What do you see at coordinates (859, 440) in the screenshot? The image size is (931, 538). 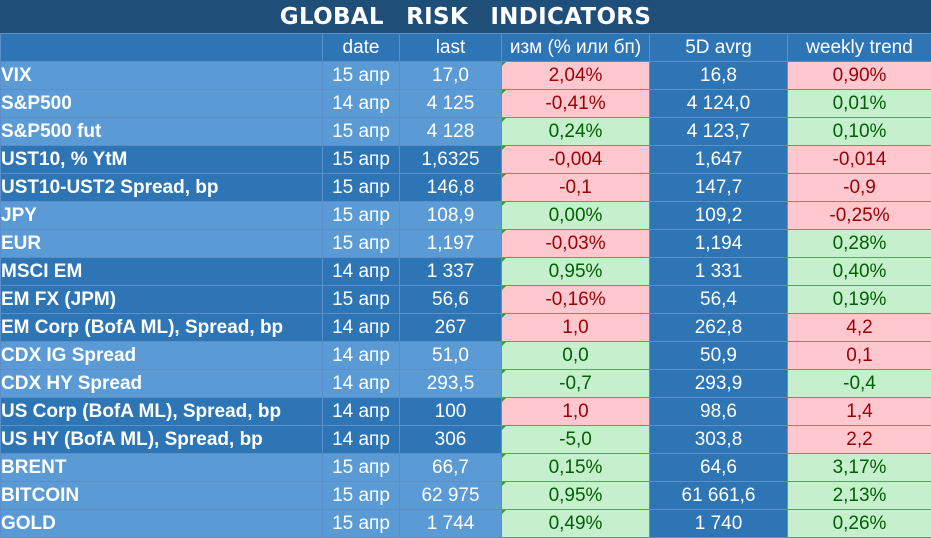 I see `weekly-trend-cell: 2,2` at bounding box center [859, 440].